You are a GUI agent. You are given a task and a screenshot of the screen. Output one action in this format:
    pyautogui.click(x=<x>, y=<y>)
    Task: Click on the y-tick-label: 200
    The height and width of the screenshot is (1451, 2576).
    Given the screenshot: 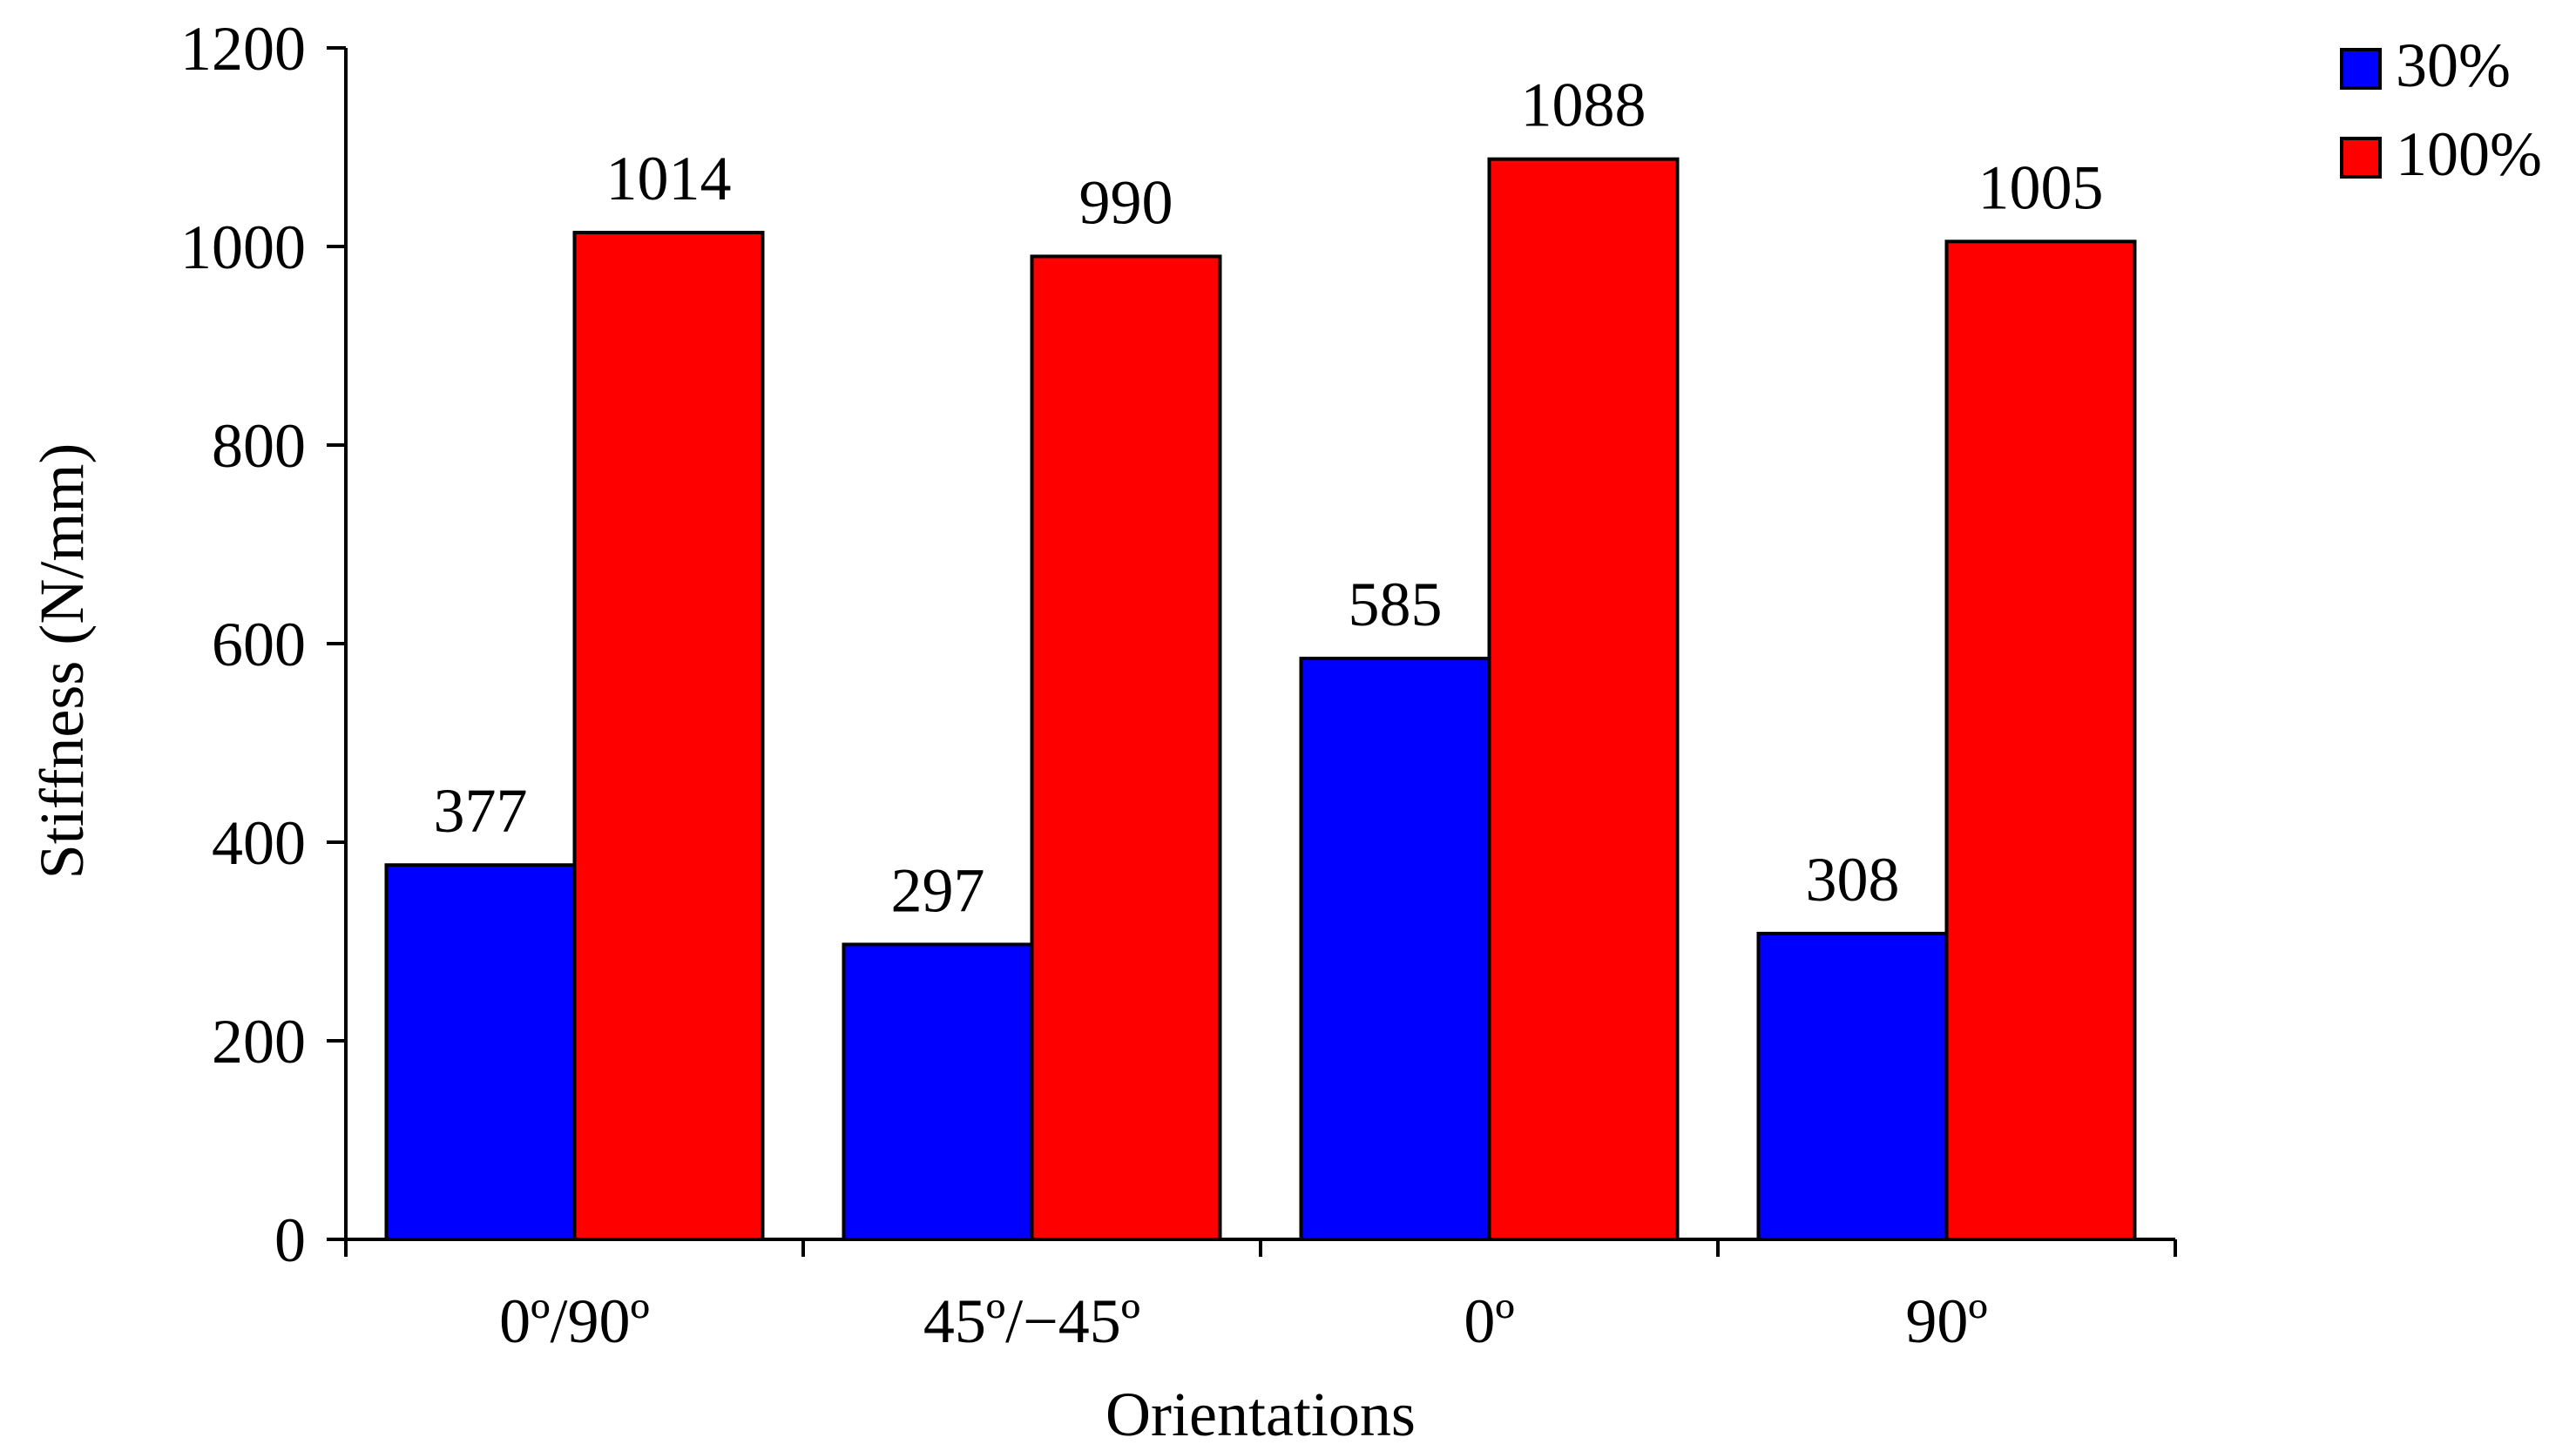 What is the action you would take?
    pyautogui.click(x=259, y=1041)
    